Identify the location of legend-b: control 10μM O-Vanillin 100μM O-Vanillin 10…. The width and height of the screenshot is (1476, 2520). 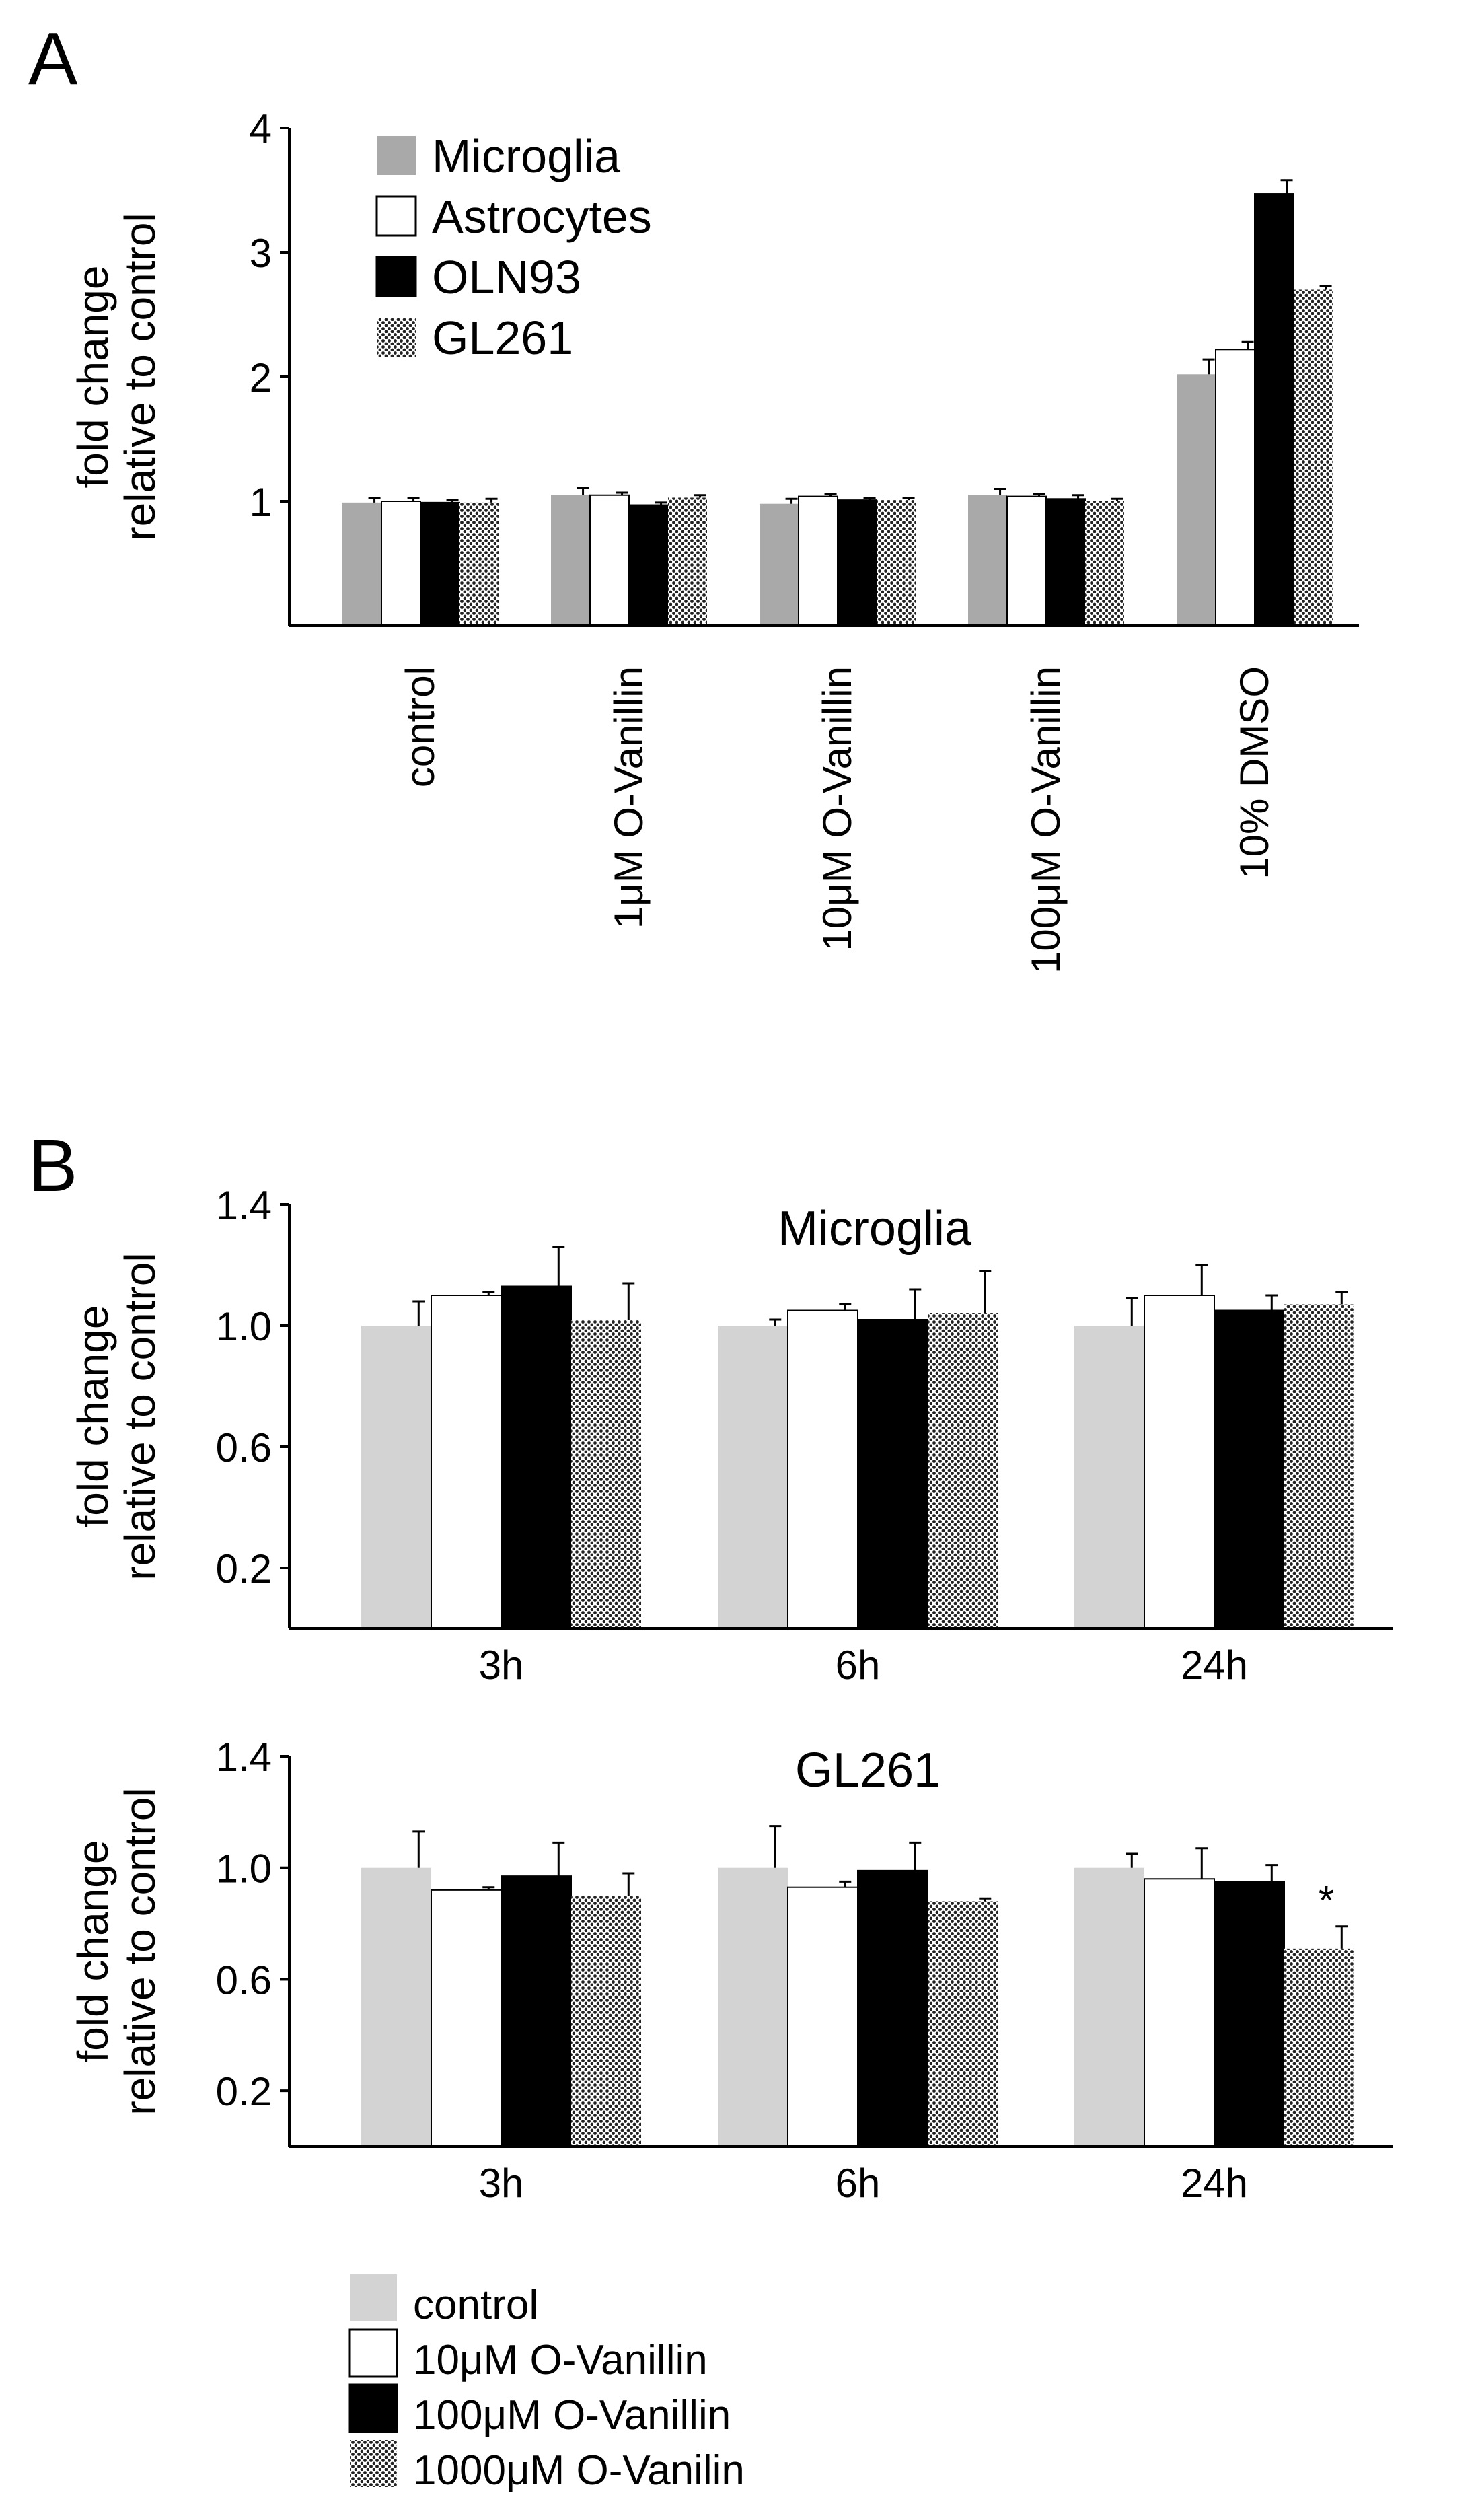
(546, 2384).